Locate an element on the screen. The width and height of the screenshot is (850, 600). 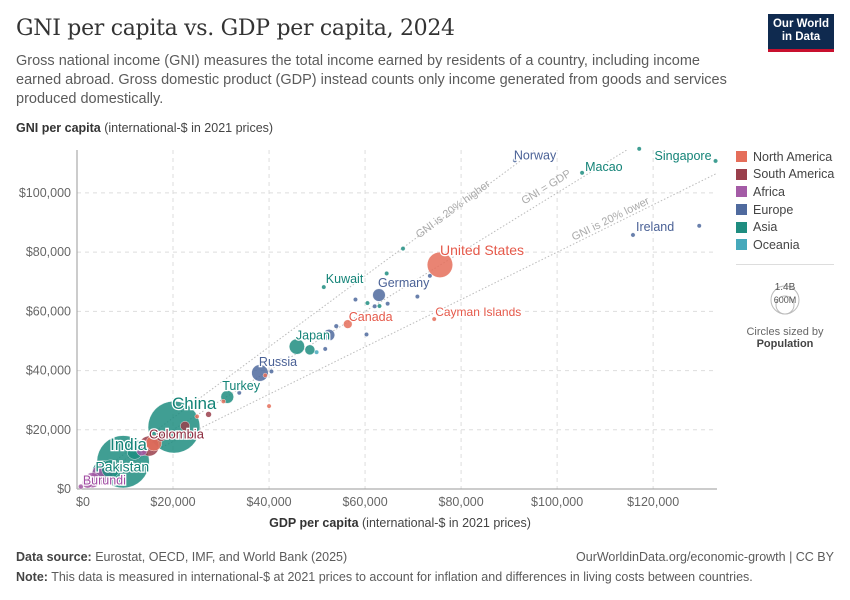
x-axis-label-bold: GDP per capita is located at coordinates (314, 523).